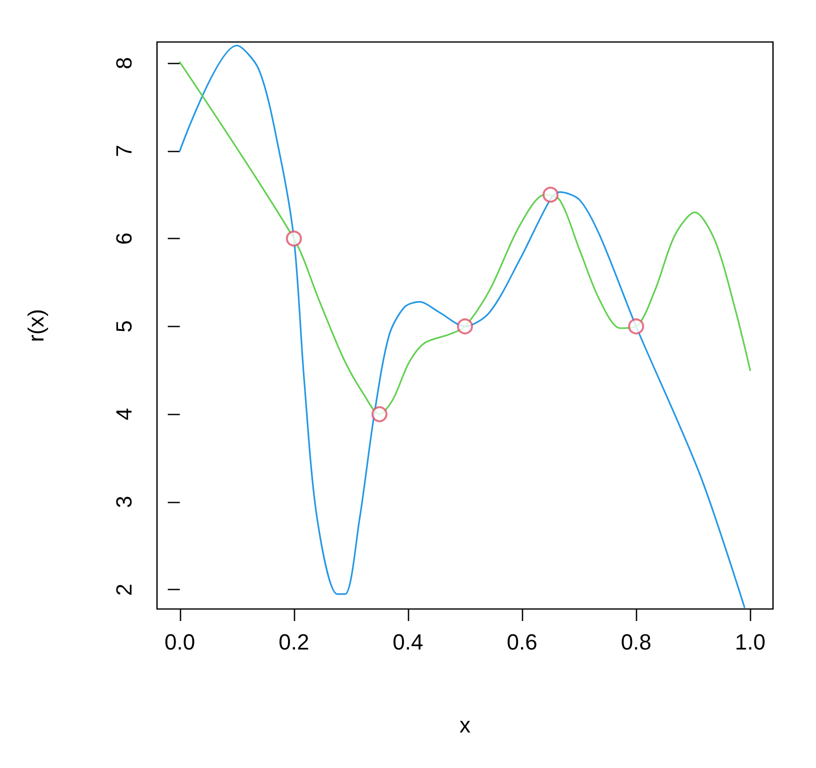 This screenshot has width=816, height=768. Describe the element at coordinates (408, 642) in the screenshot. I see `x-tick-label: 0.4` at that location.